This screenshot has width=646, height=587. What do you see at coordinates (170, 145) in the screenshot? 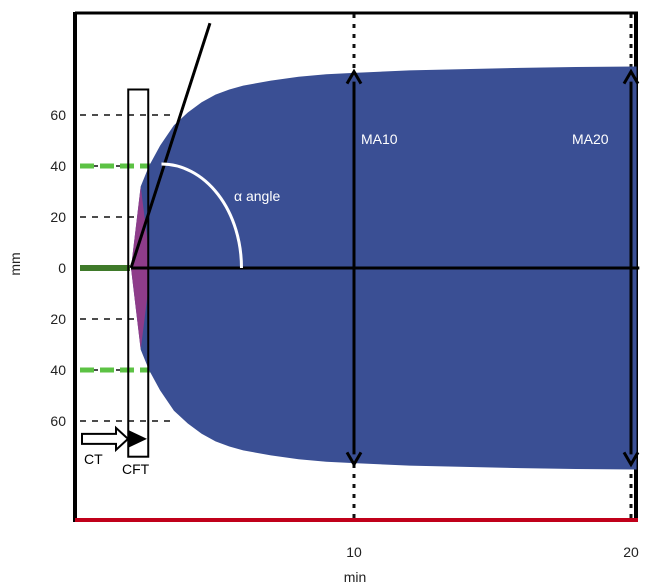
I see `tangent-line` at bounding box center [170, 145].